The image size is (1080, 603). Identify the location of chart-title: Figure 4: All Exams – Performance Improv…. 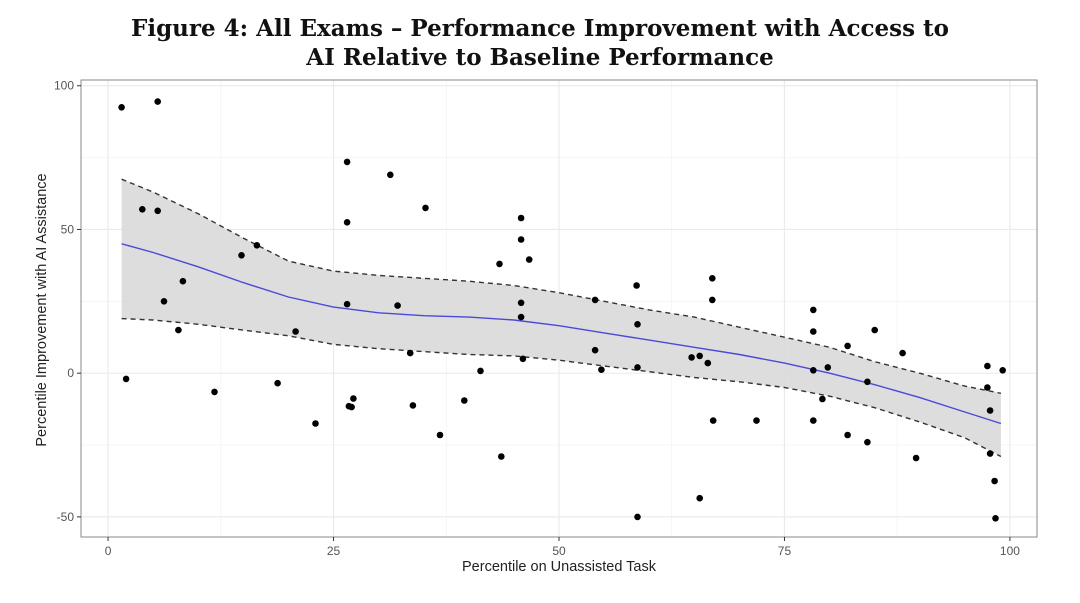
(540, 43).